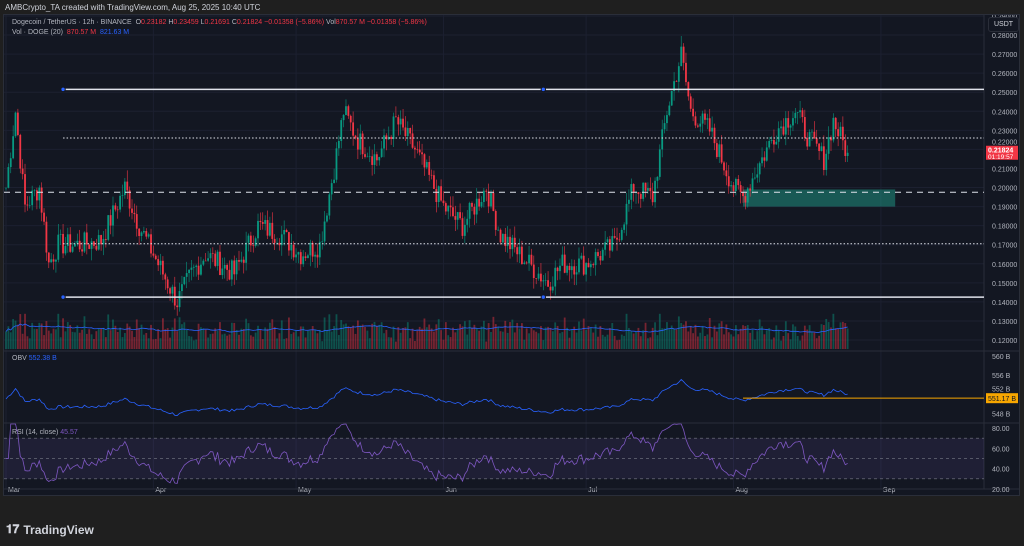 This screenshot has width=1024, height=546. I want to click on obv-label: OBV, so click(19, 358).